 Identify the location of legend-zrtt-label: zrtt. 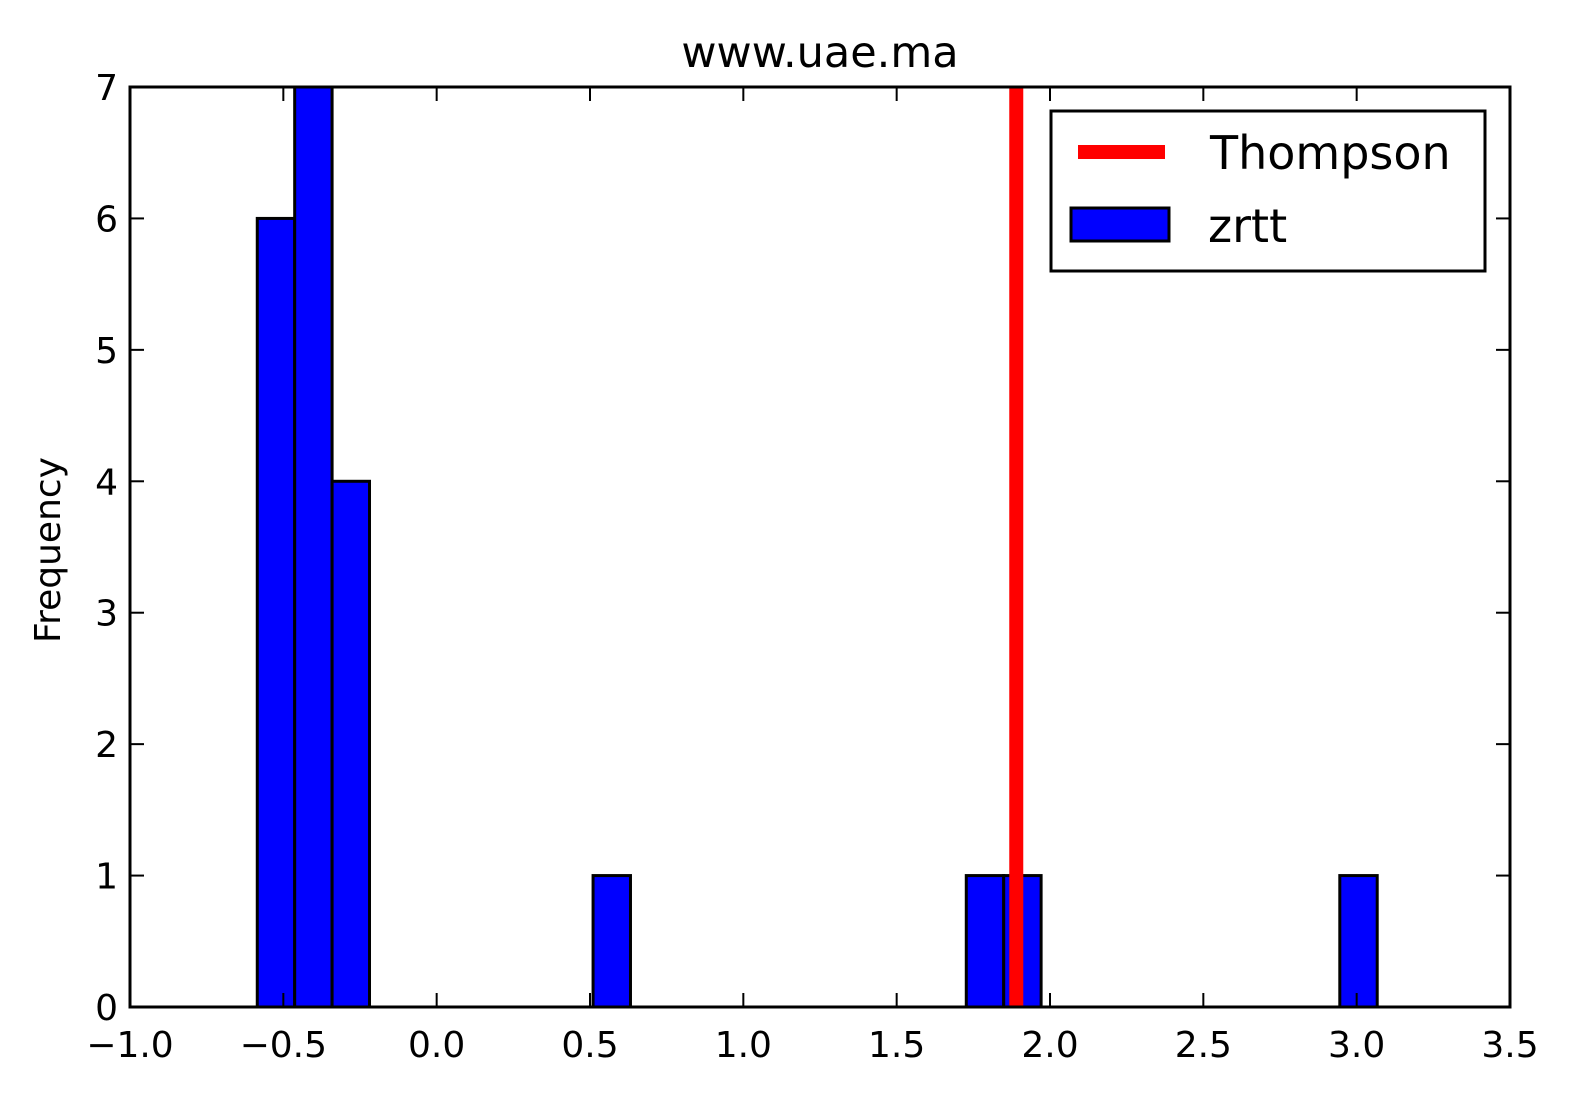
(1247, 226).